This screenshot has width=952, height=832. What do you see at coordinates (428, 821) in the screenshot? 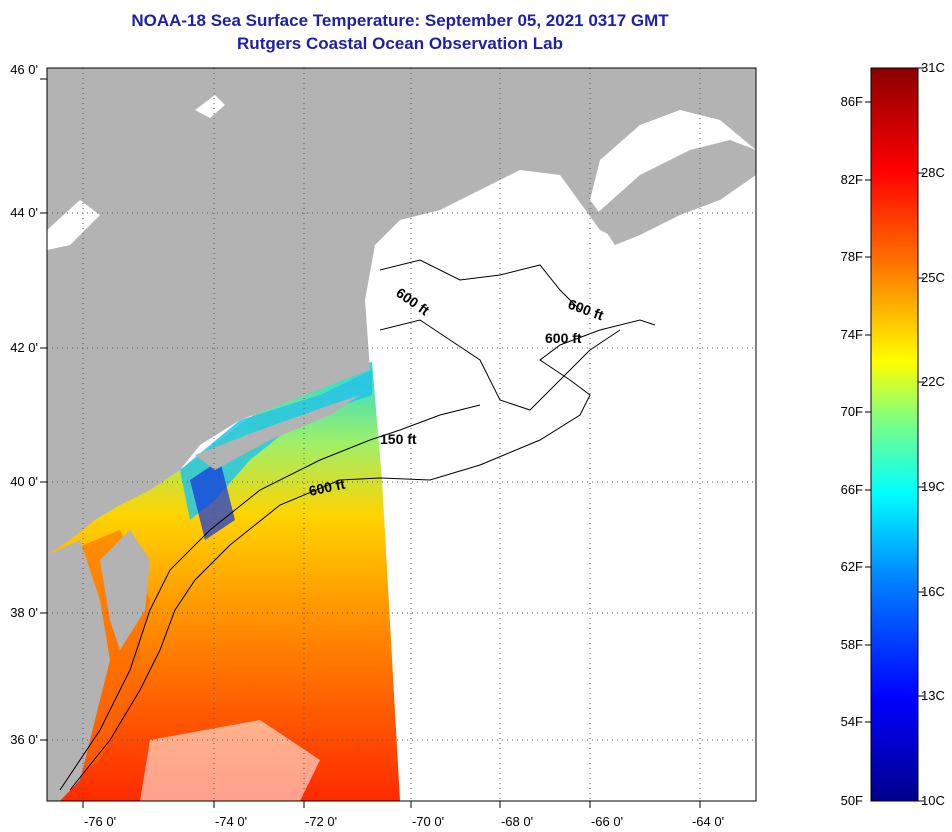
I see `lon-label: -70 0'` at bounding box center [428, 821].